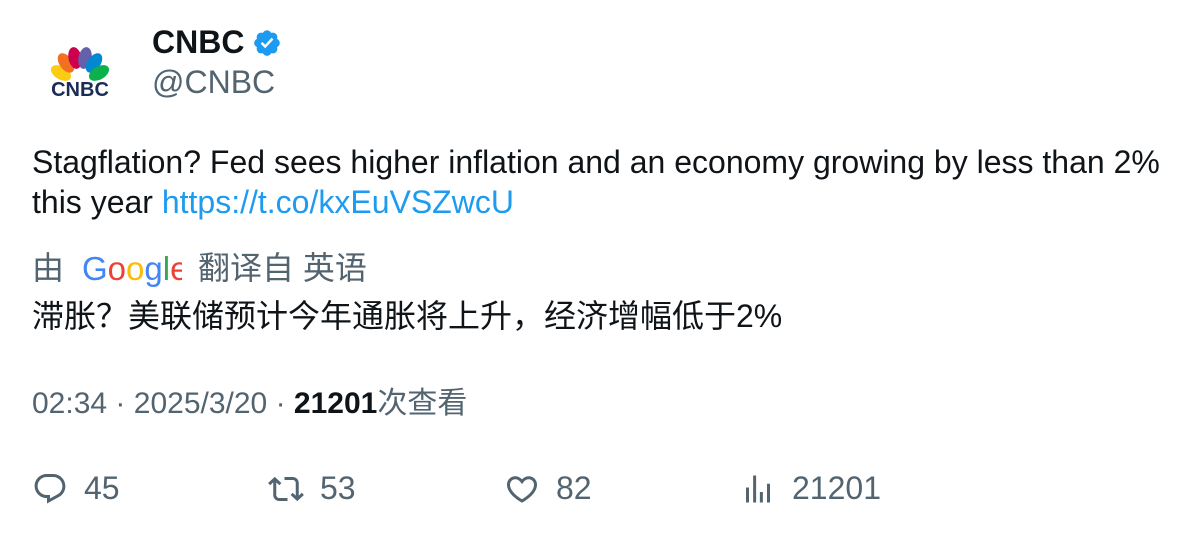 This screenshot has width=1196, height=538. What do you see at coordinates (422, 403) in the screenshot?
I see `views-label: 次查看` at bounding box center [422, 403].